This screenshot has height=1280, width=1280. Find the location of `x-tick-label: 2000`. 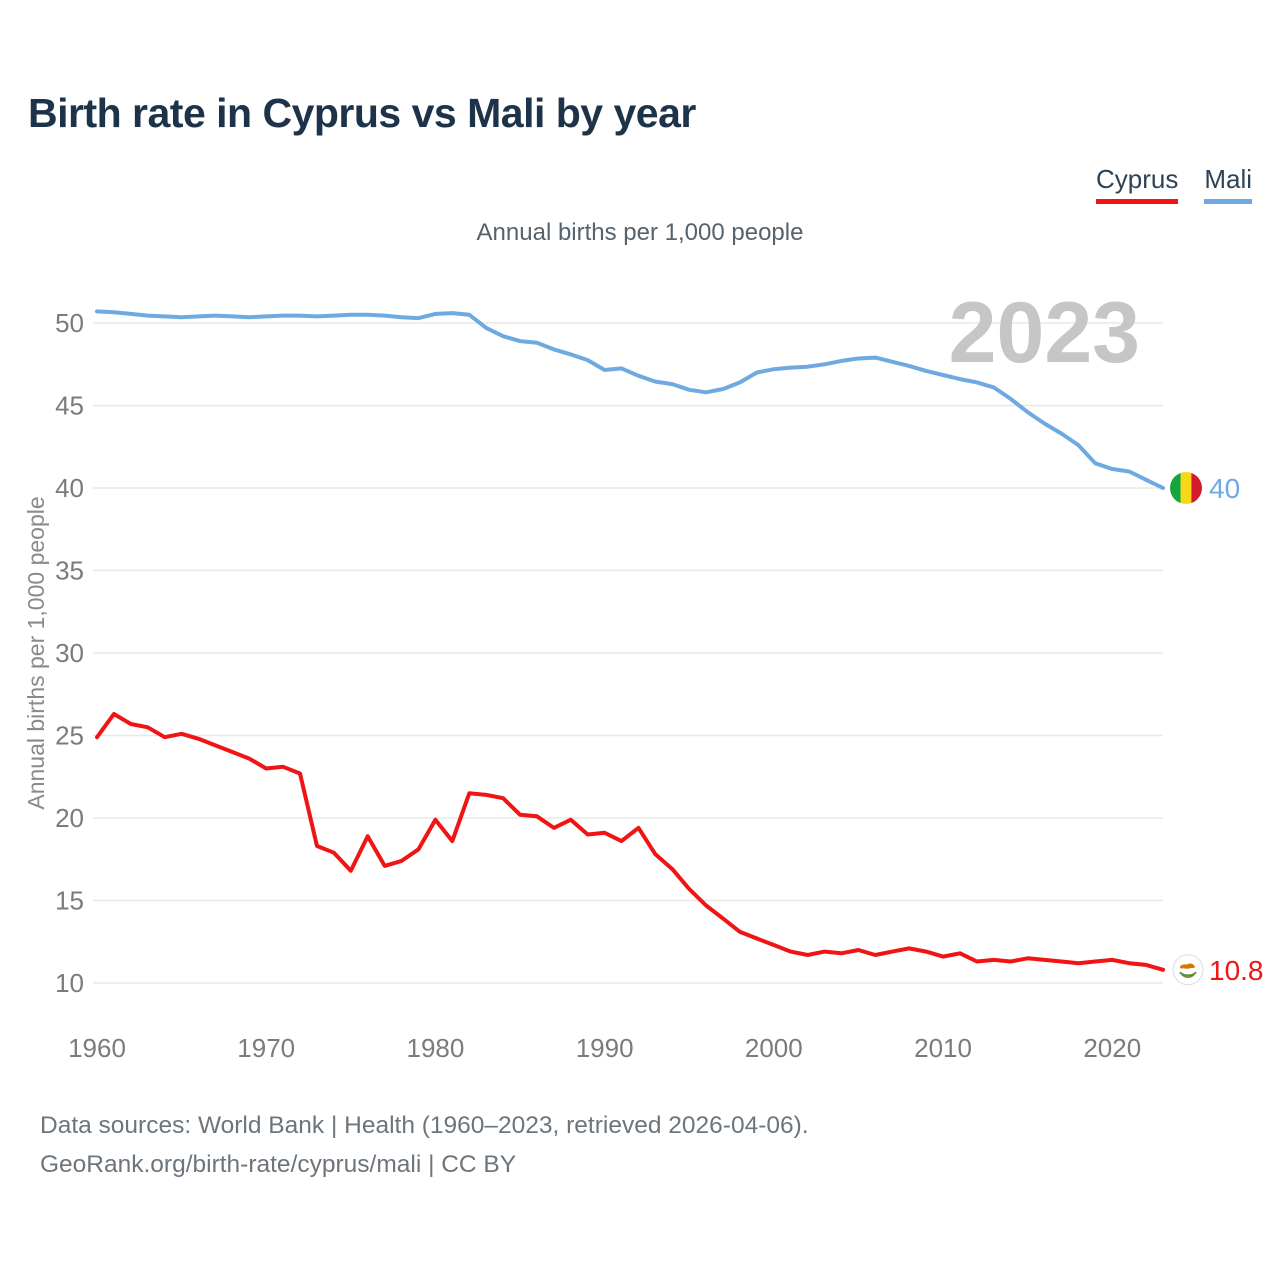

x-tick-label: 2000 is located at coordinates (774, 1048).